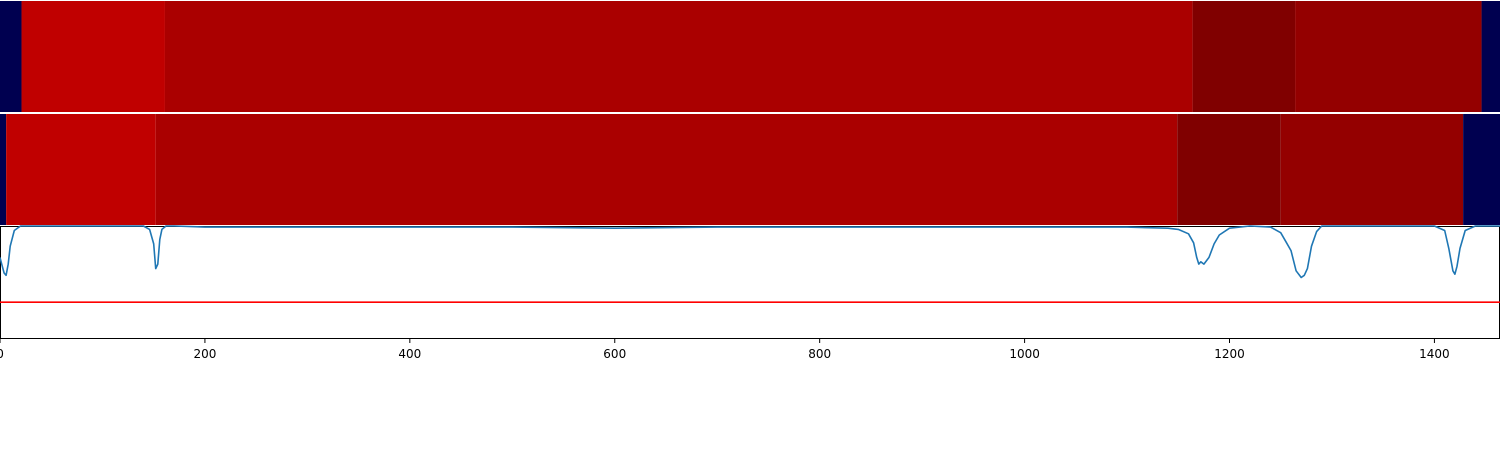  I want to click on x-tick-label: 200, so click(204, 354).